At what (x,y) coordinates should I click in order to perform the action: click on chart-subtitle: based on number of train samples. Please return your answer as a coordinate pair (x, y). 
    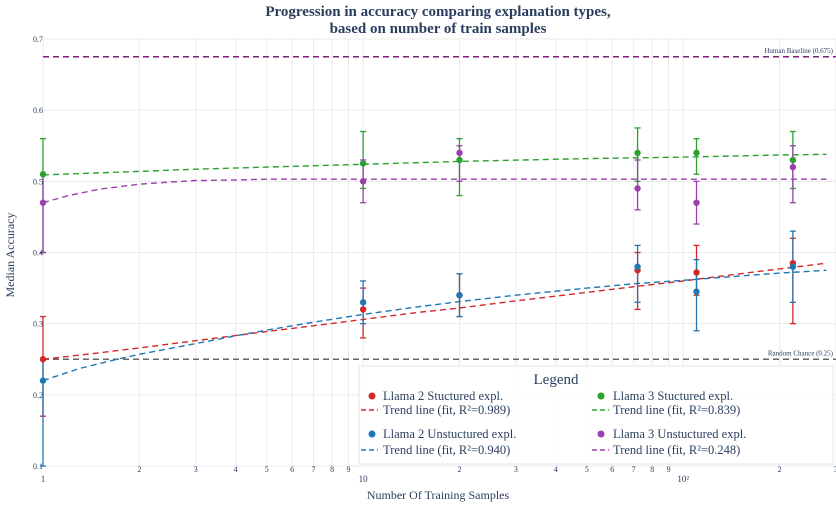
    Looking at the image, I should click on (438, 29).